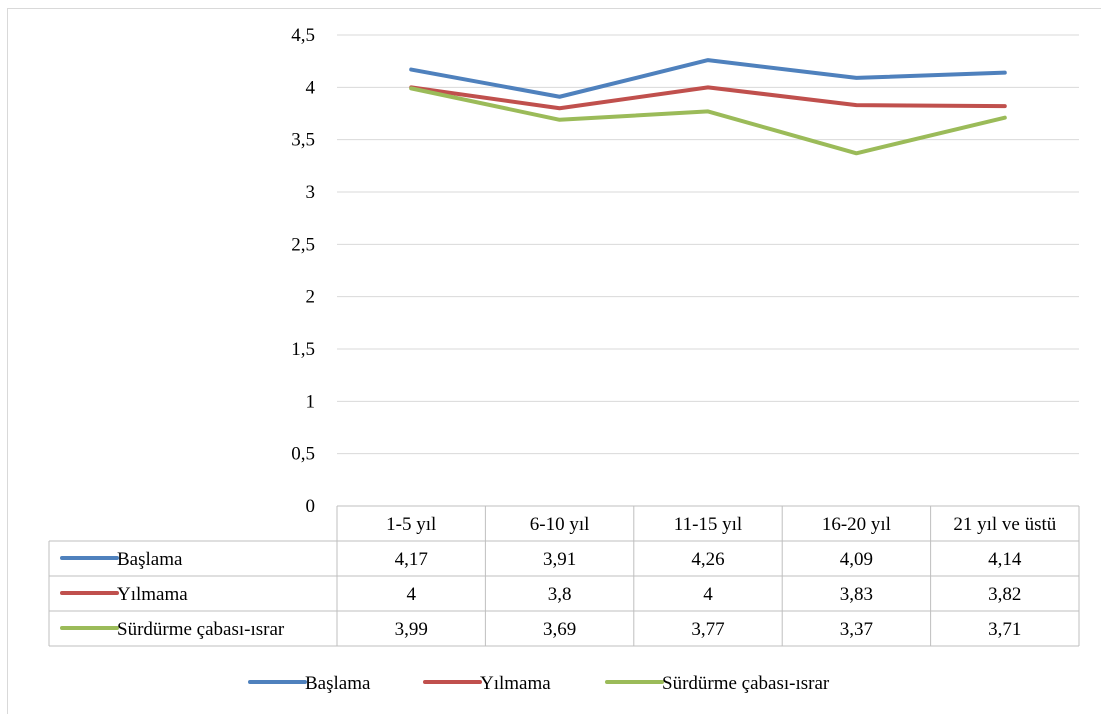  What do you see at coordinates (515, 683) in the screenshot?
I see `legend-label: Yılmama` at bounding box center [515, 683].